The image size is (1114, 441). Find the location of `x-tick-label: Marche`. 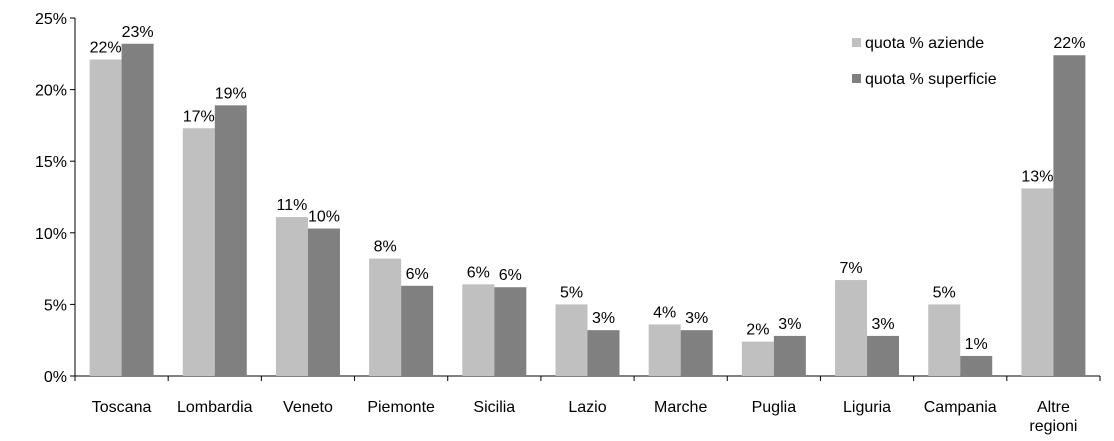

x-tick-label: Marche is located at coordinates (680, 407).